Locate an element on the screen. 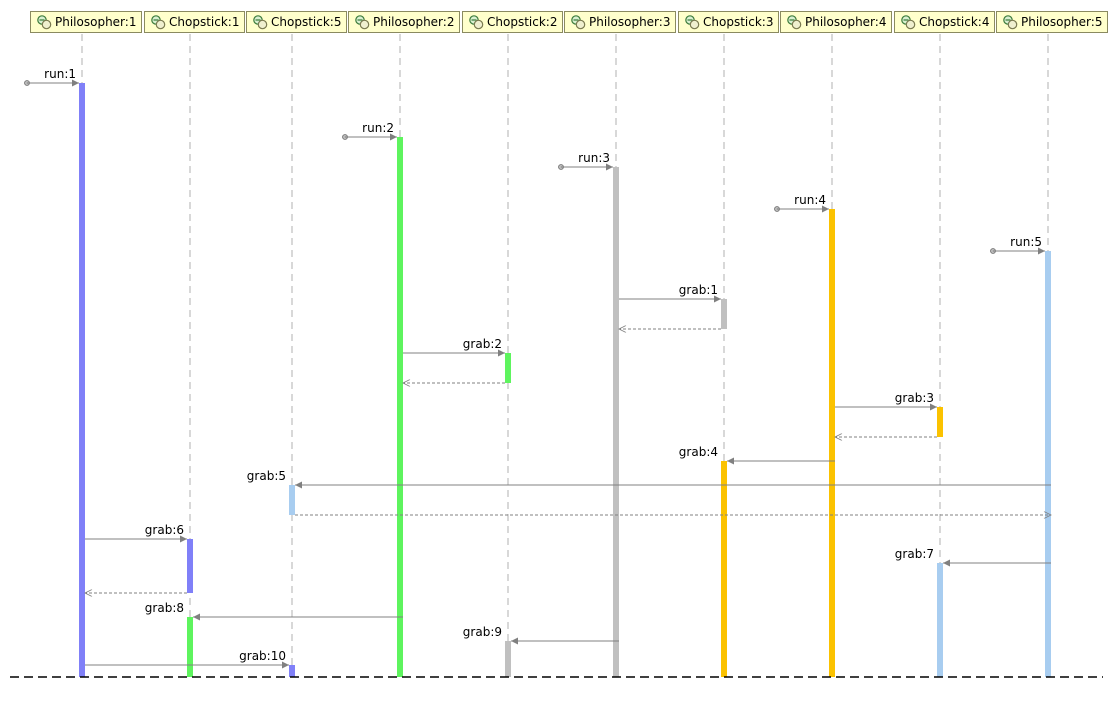 This screenshot has width=1113, height=708. lifeline-label: Philosopher:2 is located at coordinates (414, 22).